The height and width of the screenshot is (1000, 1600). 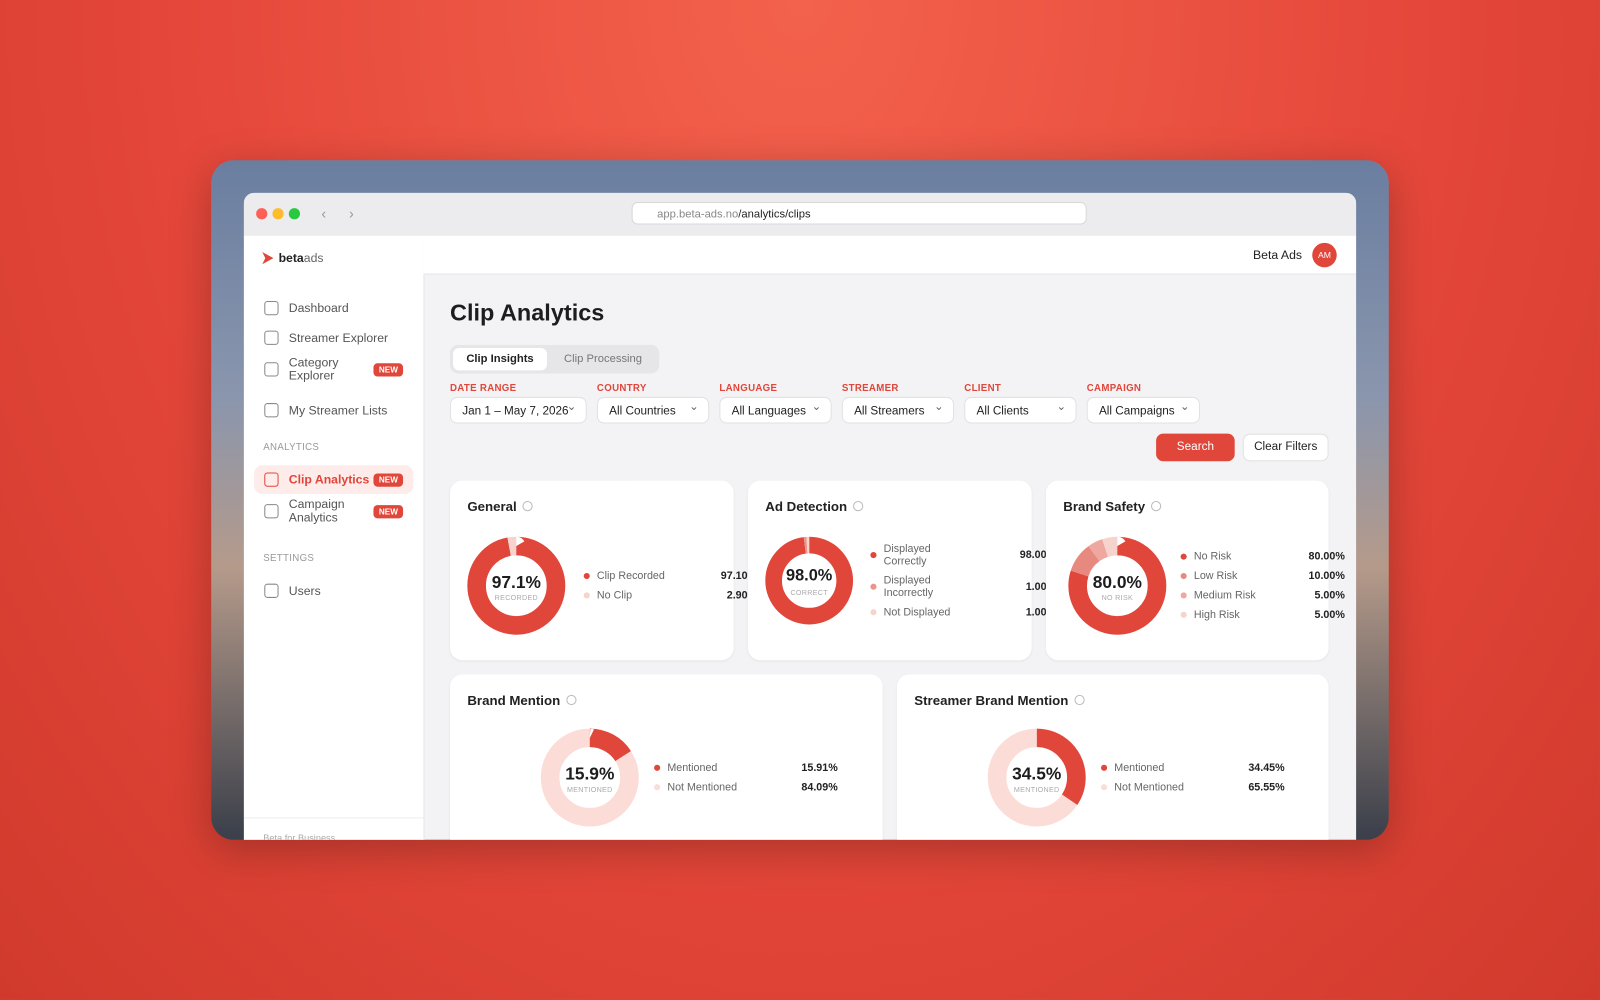 What do you see at coordinates (890, 255) in the screenshot?
I see `top-bar: Beta Ads AM` at bounding box center [890, 255].